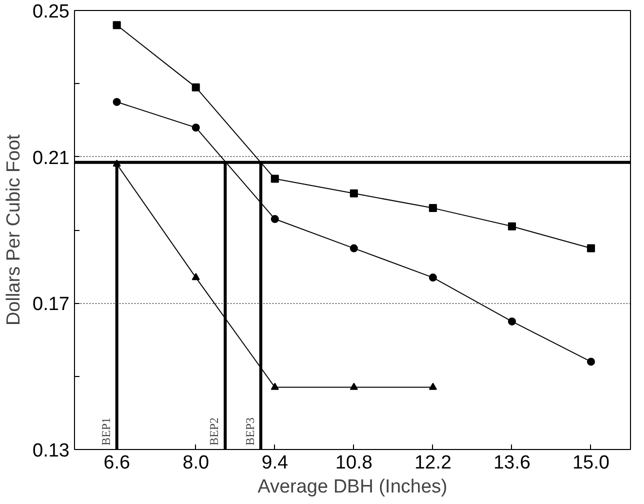  Describe the element at coordinates (51, 158) in the screenshot. I see `y-tick-label: 0.21` at that location.